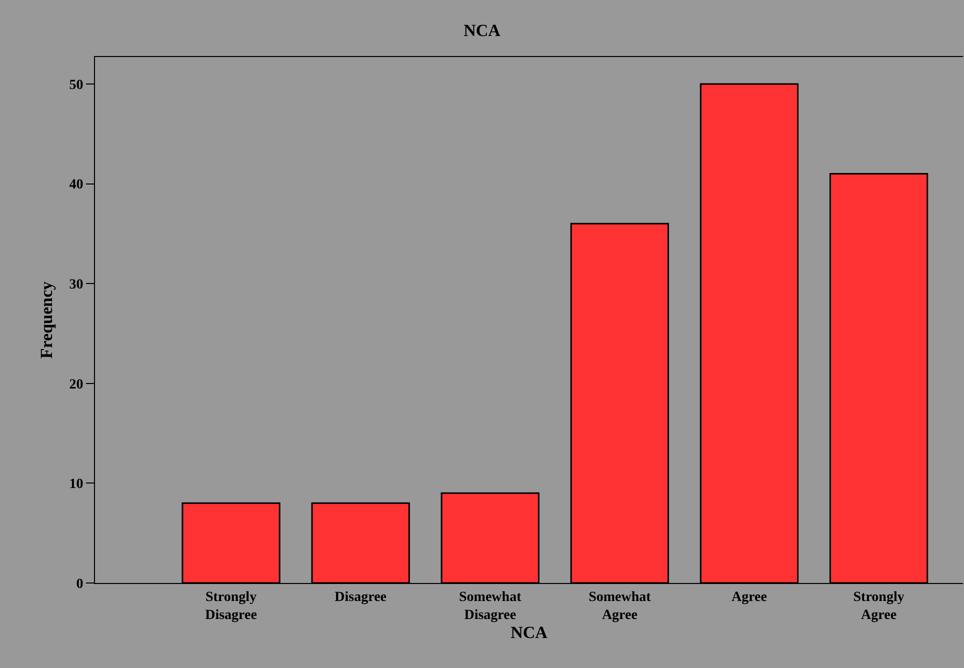 The image size is (964, 668). I want to click on y-tick-label: 30, so click(76, 284).